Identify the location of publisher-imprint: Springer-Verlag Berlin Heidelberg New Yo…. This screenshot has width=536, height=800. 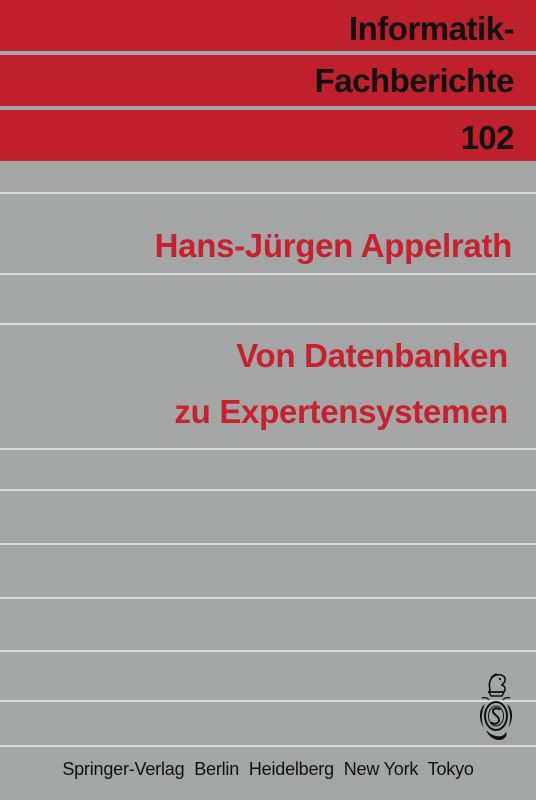
(268, 769).